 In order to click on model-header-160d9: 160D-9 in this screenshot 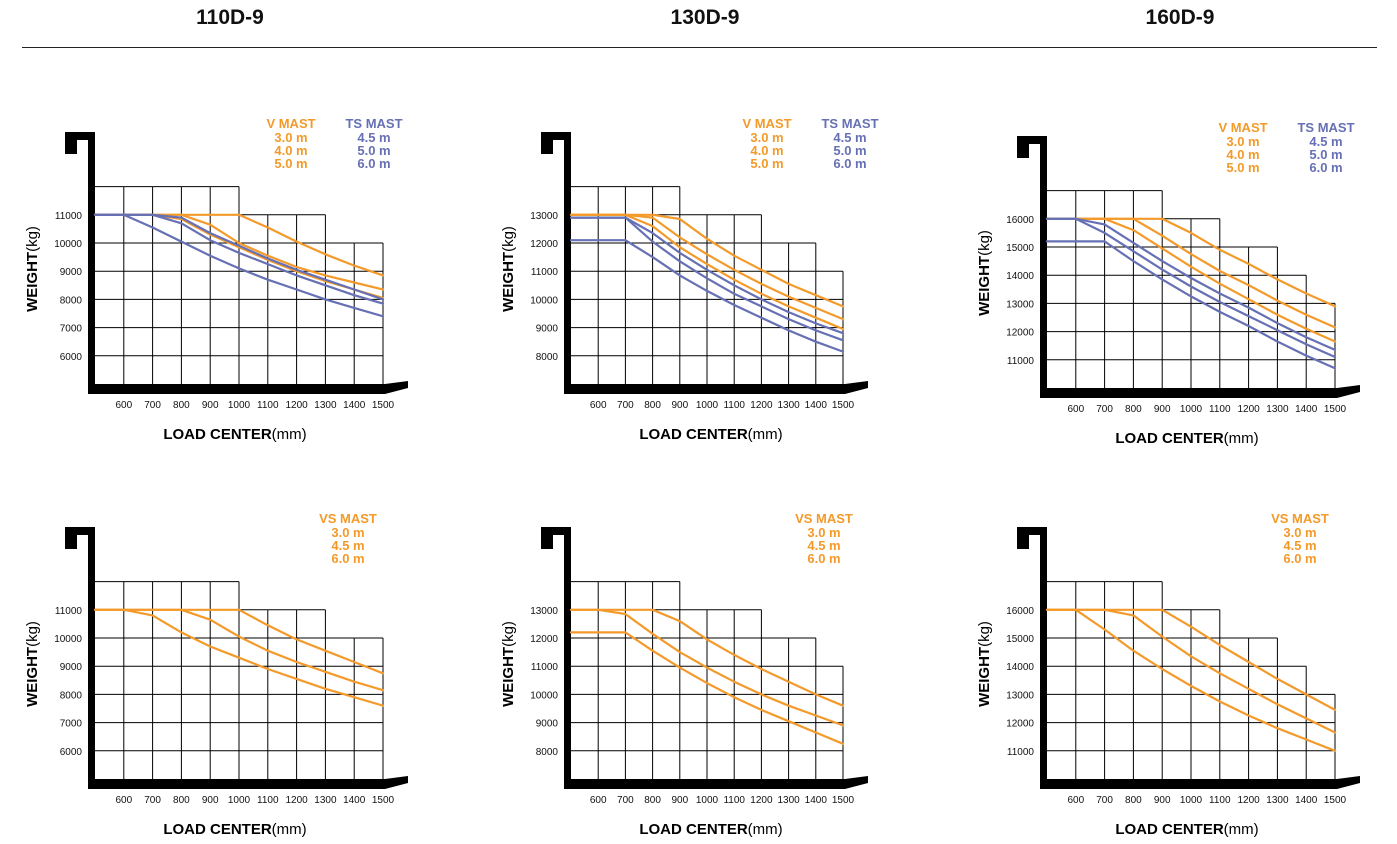, I will do `click(1180, 17)`.